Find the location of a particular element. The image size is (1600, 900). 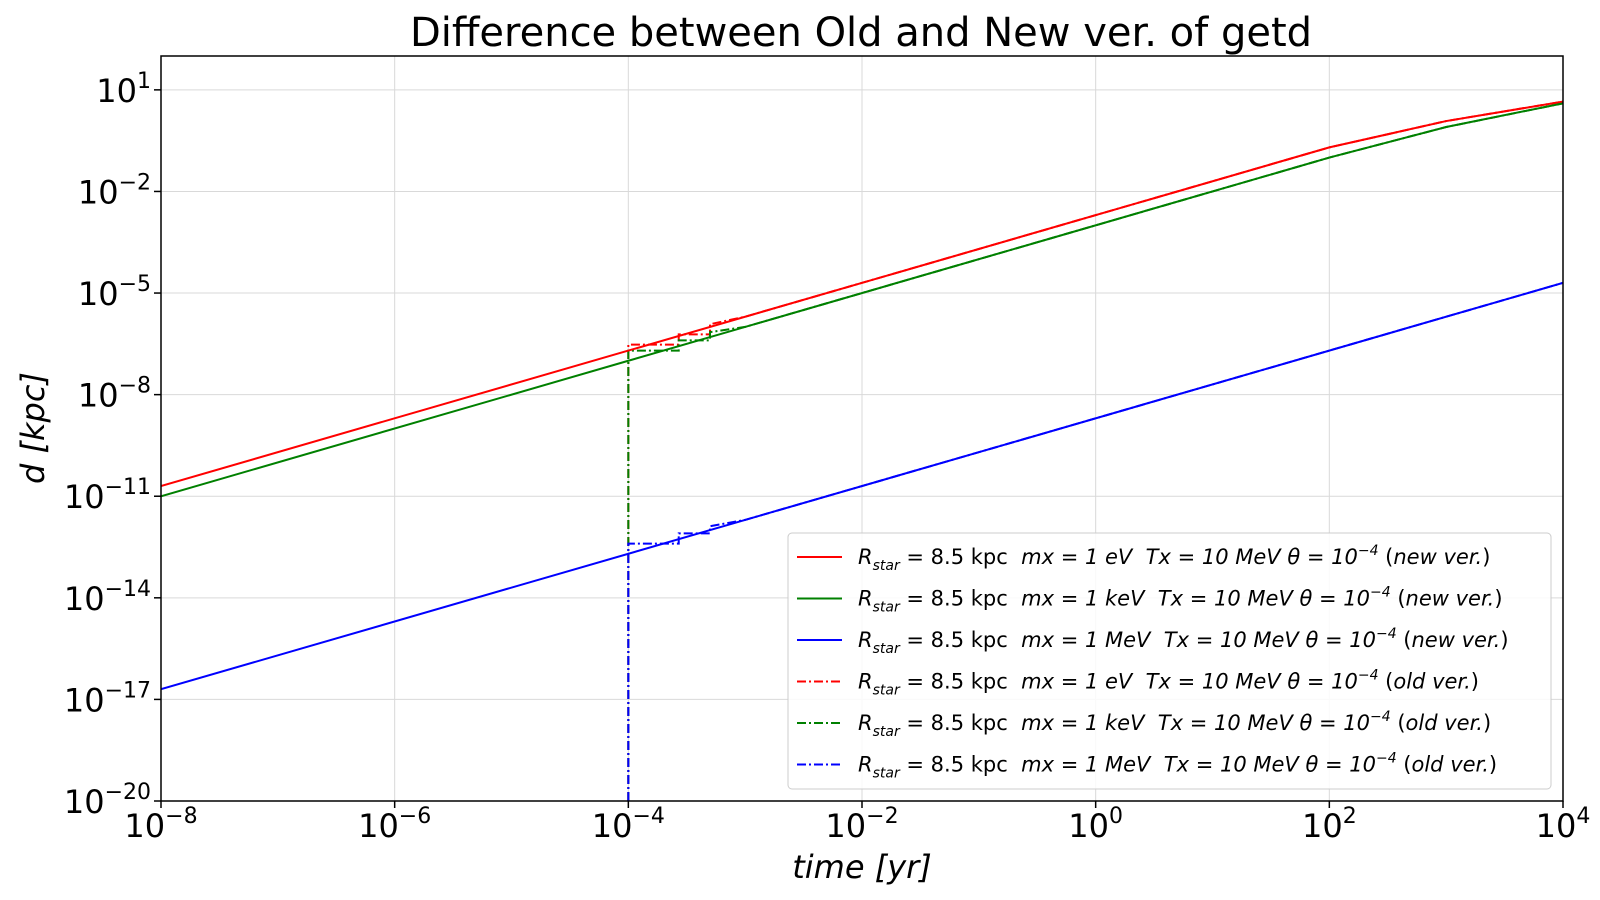

y-tick-label: 10⁻⁵ is located at coordinates (114, 292).